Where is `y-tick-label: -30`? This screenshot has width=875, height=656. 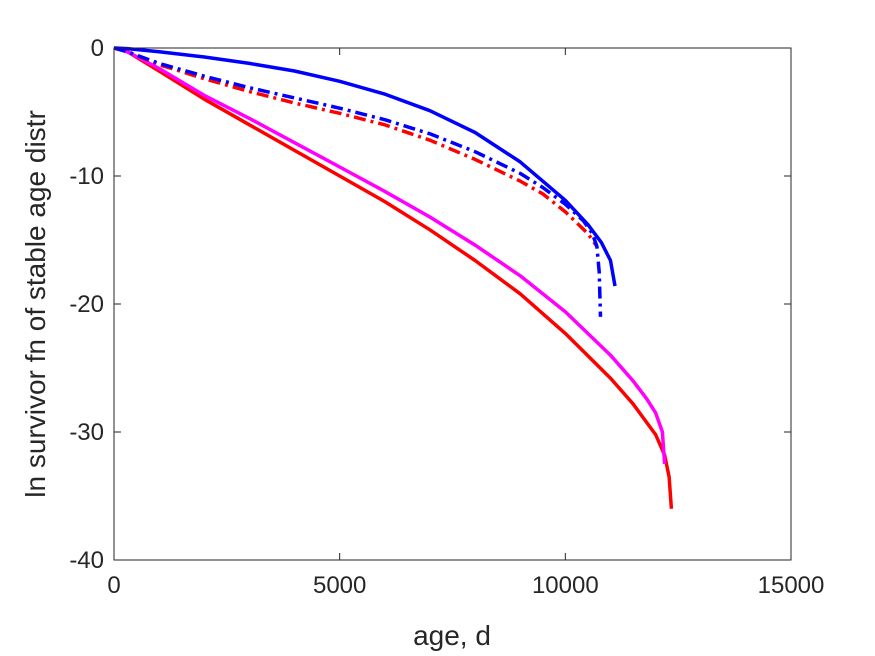 y-tick-label: -30 is located at coordinates (86, 432).